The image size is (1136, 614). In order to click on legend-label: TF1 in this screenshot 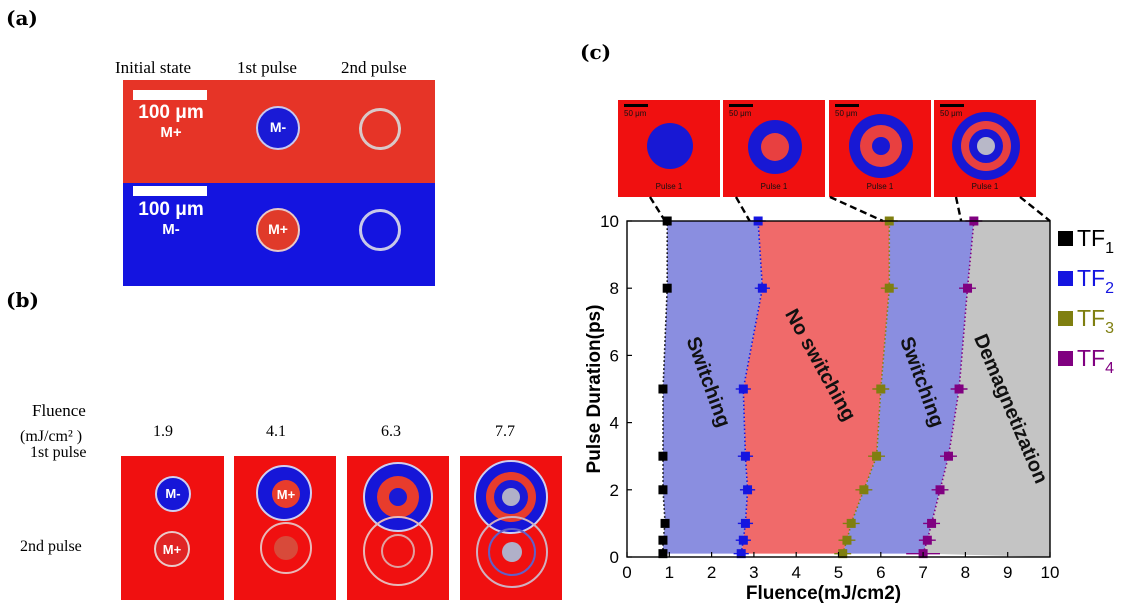, I will do `click(1095, 241)`.